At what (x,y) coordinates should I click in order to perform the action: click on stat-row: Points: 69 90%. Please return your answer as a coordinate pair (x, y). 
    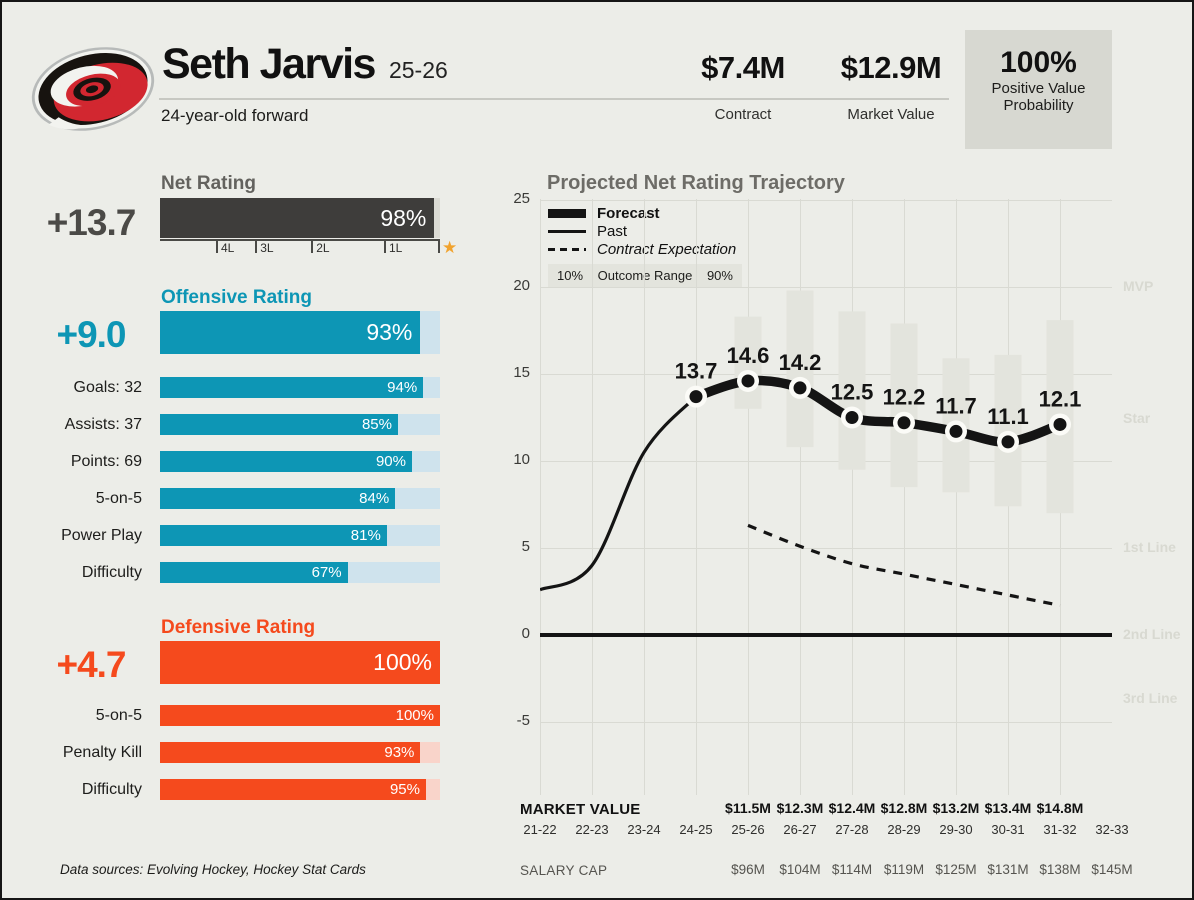
    Looking at the image, I should click on (221, 461).